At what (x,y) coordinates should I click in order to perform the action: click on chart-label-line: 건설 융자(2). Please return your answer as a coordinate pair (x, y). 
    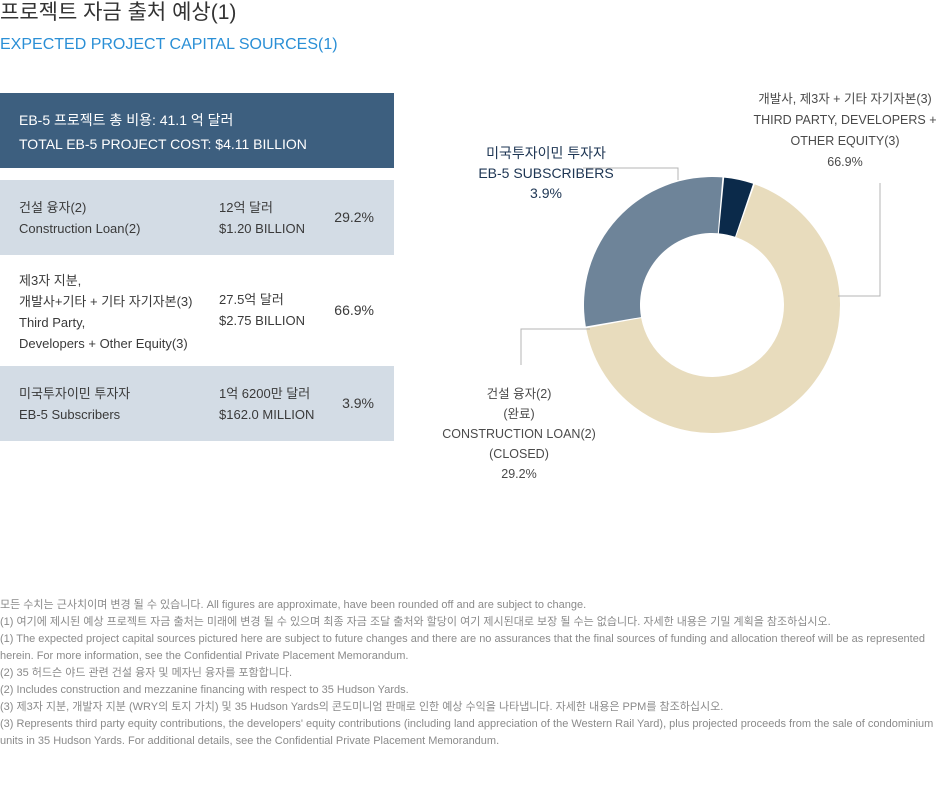
    Looking at the image, I should click on (519, 394).